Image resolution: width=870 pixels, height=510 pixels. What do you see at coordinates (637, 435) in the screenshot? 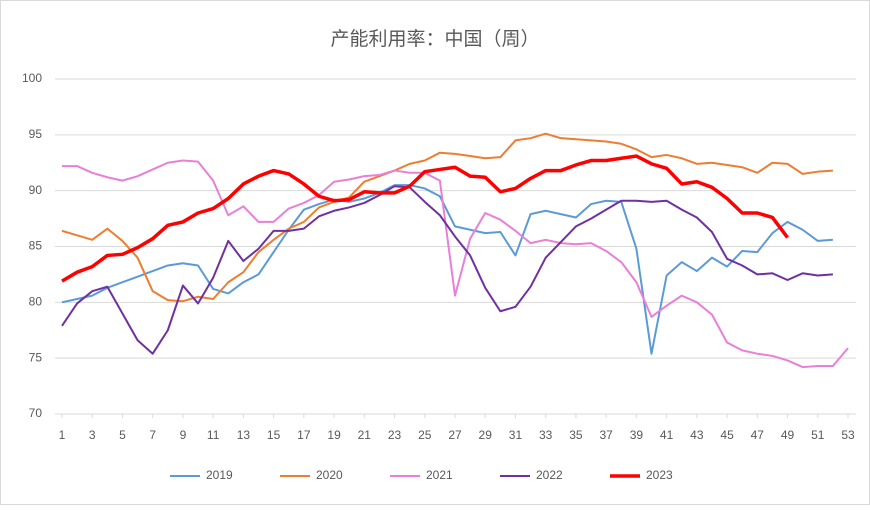
I see `x-tick-label: 39` at bounding box center [637, 435].